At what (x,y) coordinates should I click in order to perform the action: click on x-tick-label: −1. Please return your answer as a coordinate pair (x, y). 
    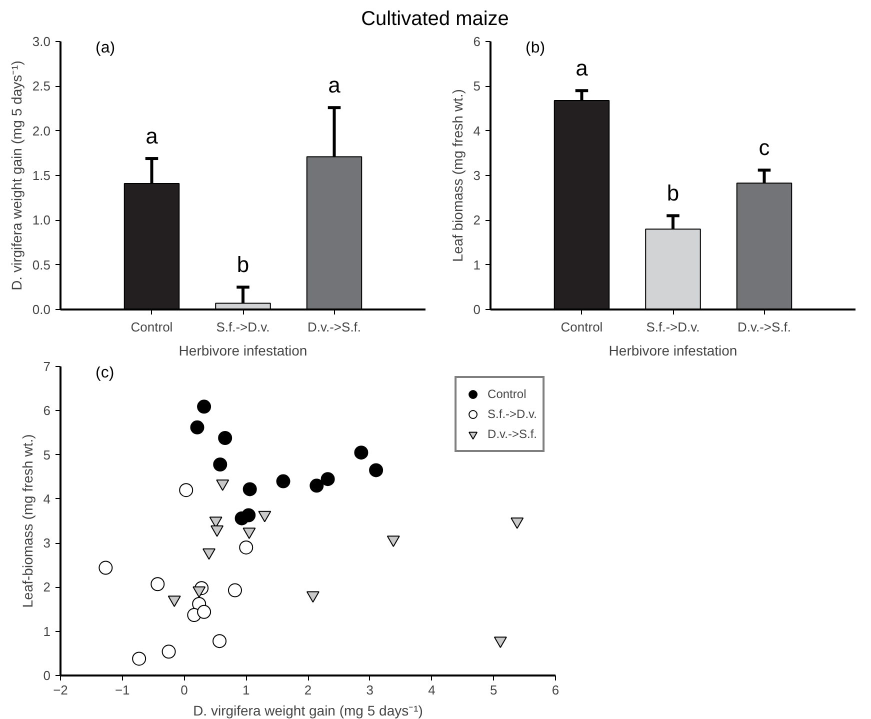
    Looking at the image, I should click on (122, 690).